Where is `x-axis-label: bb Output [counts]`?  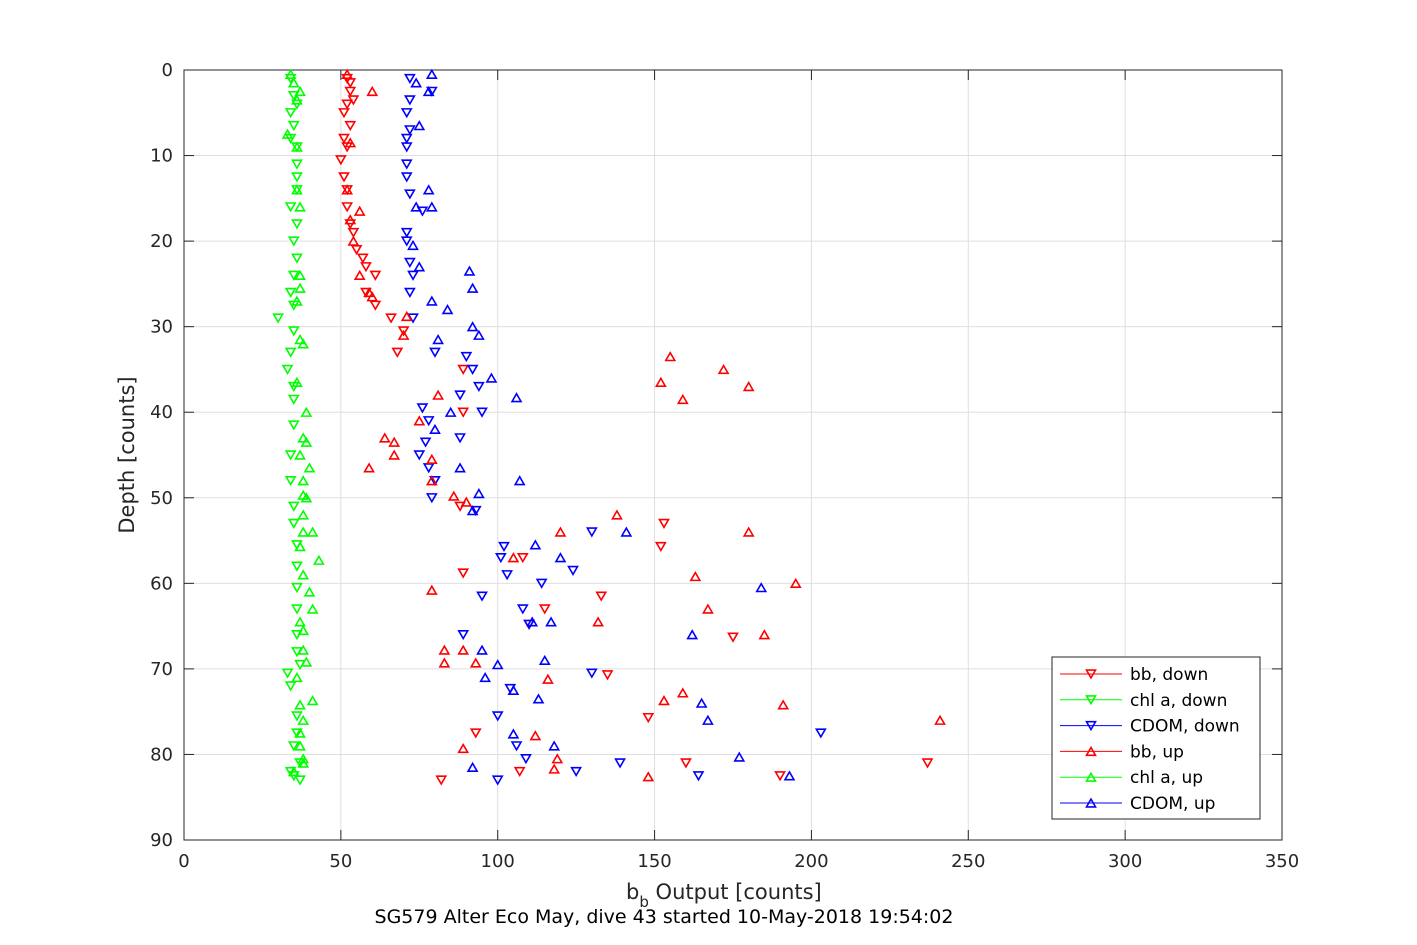
x-axis-label: bb Output [counts] is located at coordinates (724, 895).